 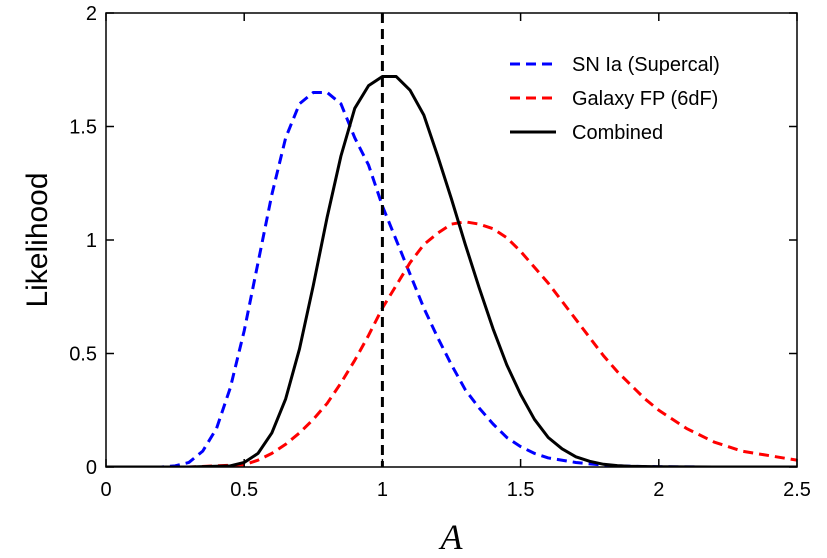 What do you see at coordinates (645, 99) in the screenshot?
I see `legend-entry: Galaxy FP (6dF)` at bounding box center [645, 99].